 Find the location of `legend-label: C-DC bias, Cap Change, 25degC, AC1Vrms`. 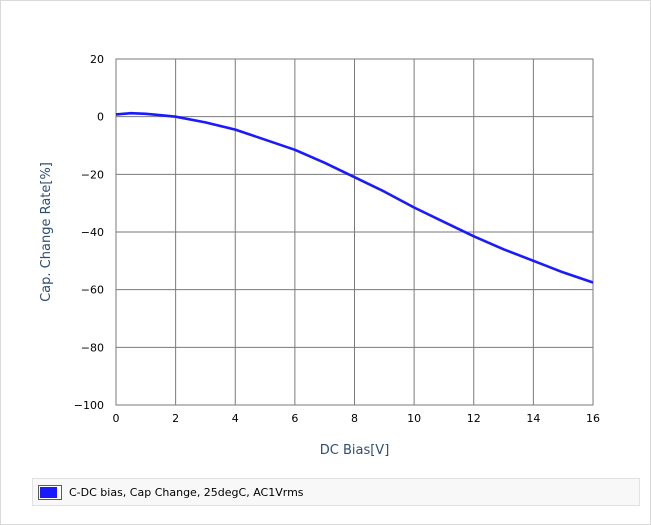

legend-label: C-DC bias, Cap Change, 25degC, AC1Vrms is located at coordinates (186, 492).